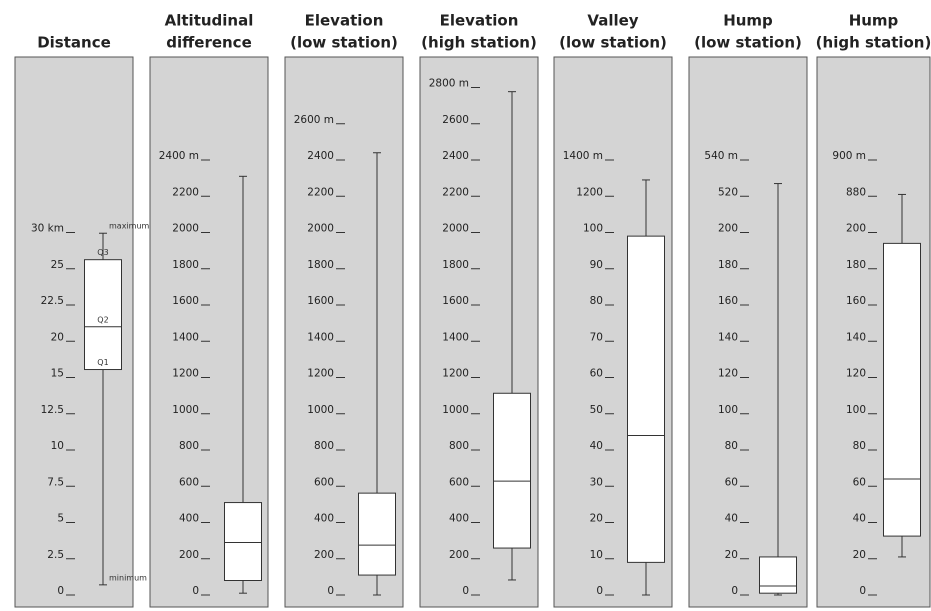  I want to click on y-tick-label: 2400 m, so click(179, 156).